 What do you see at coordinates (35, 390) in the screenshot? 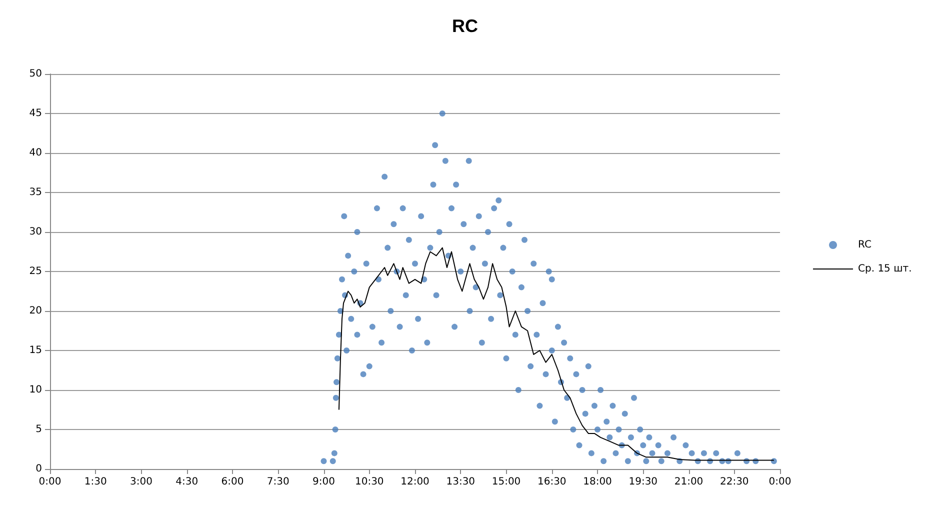
I see `y-tick-label: 10` at bounding box center [35, 390].